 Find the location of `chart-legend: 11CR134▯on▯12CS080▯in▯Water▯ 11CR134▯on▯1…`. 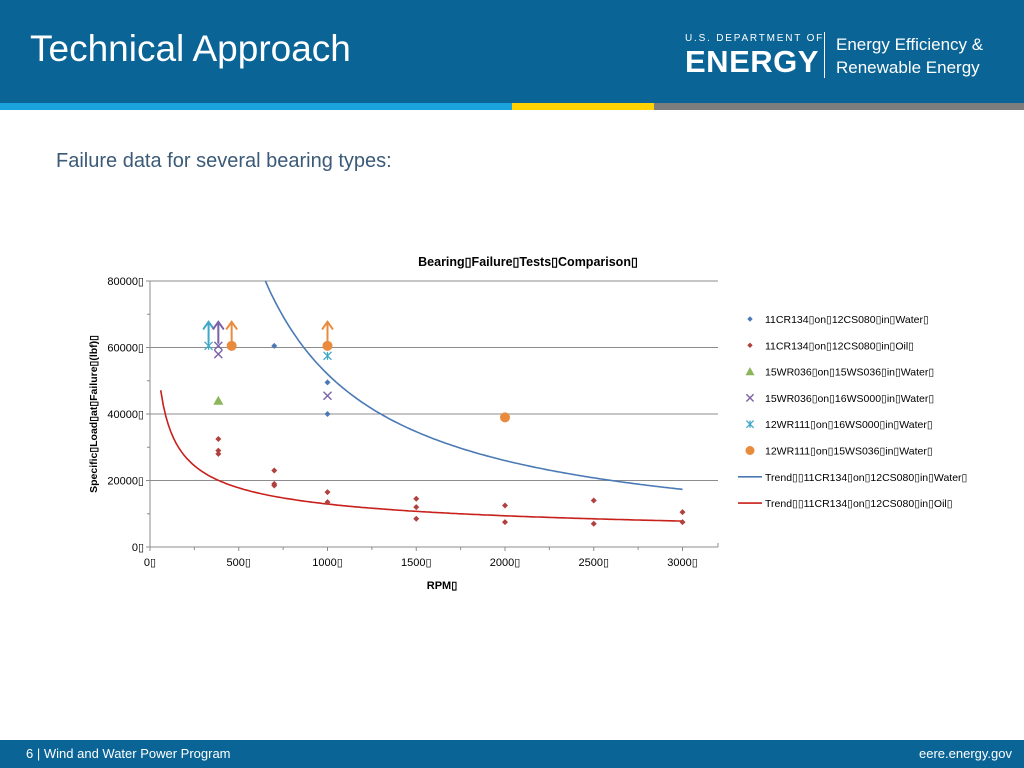

chart-legend: 11CR134▯on▯12CS080▯in▯Water▯ 11CR134▯on▯1… is located at coordinates (853, 412).